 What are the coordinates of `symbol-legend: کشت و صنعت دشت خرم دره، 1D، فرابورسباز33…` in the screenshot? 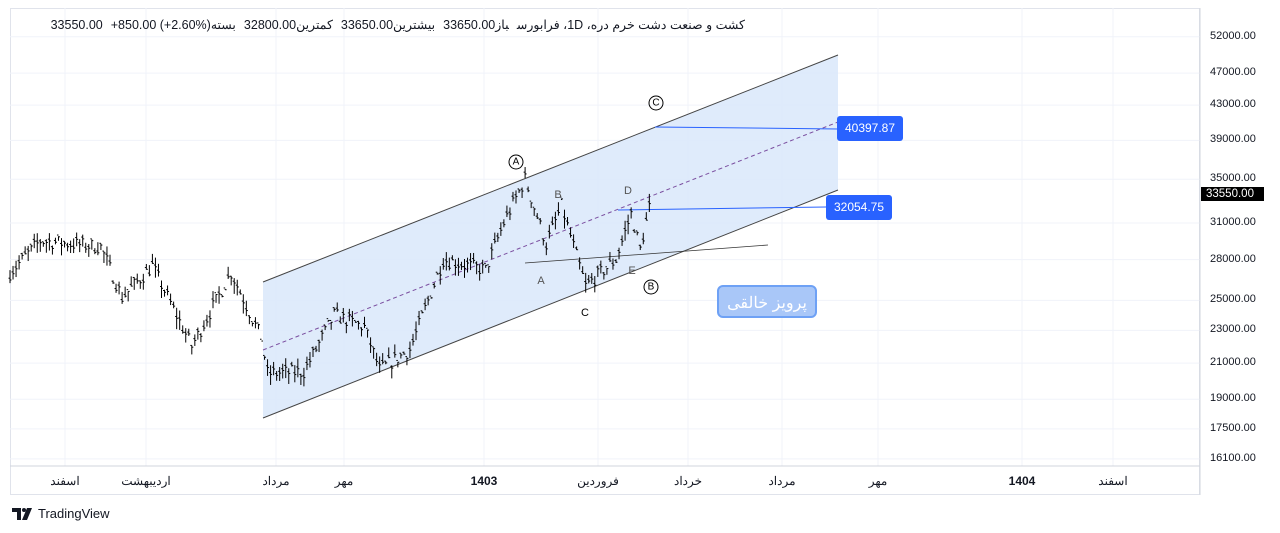 It's located at (382, 24).